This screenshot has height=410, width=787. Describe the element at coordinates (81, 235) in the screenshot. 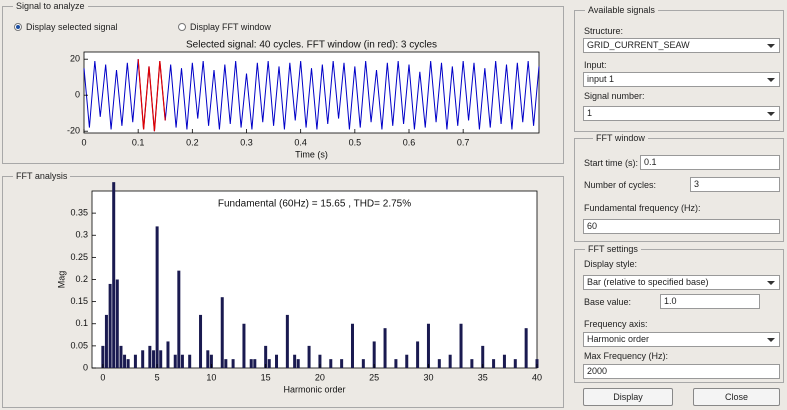

I see `y-tick-label: 0.3` at that location.